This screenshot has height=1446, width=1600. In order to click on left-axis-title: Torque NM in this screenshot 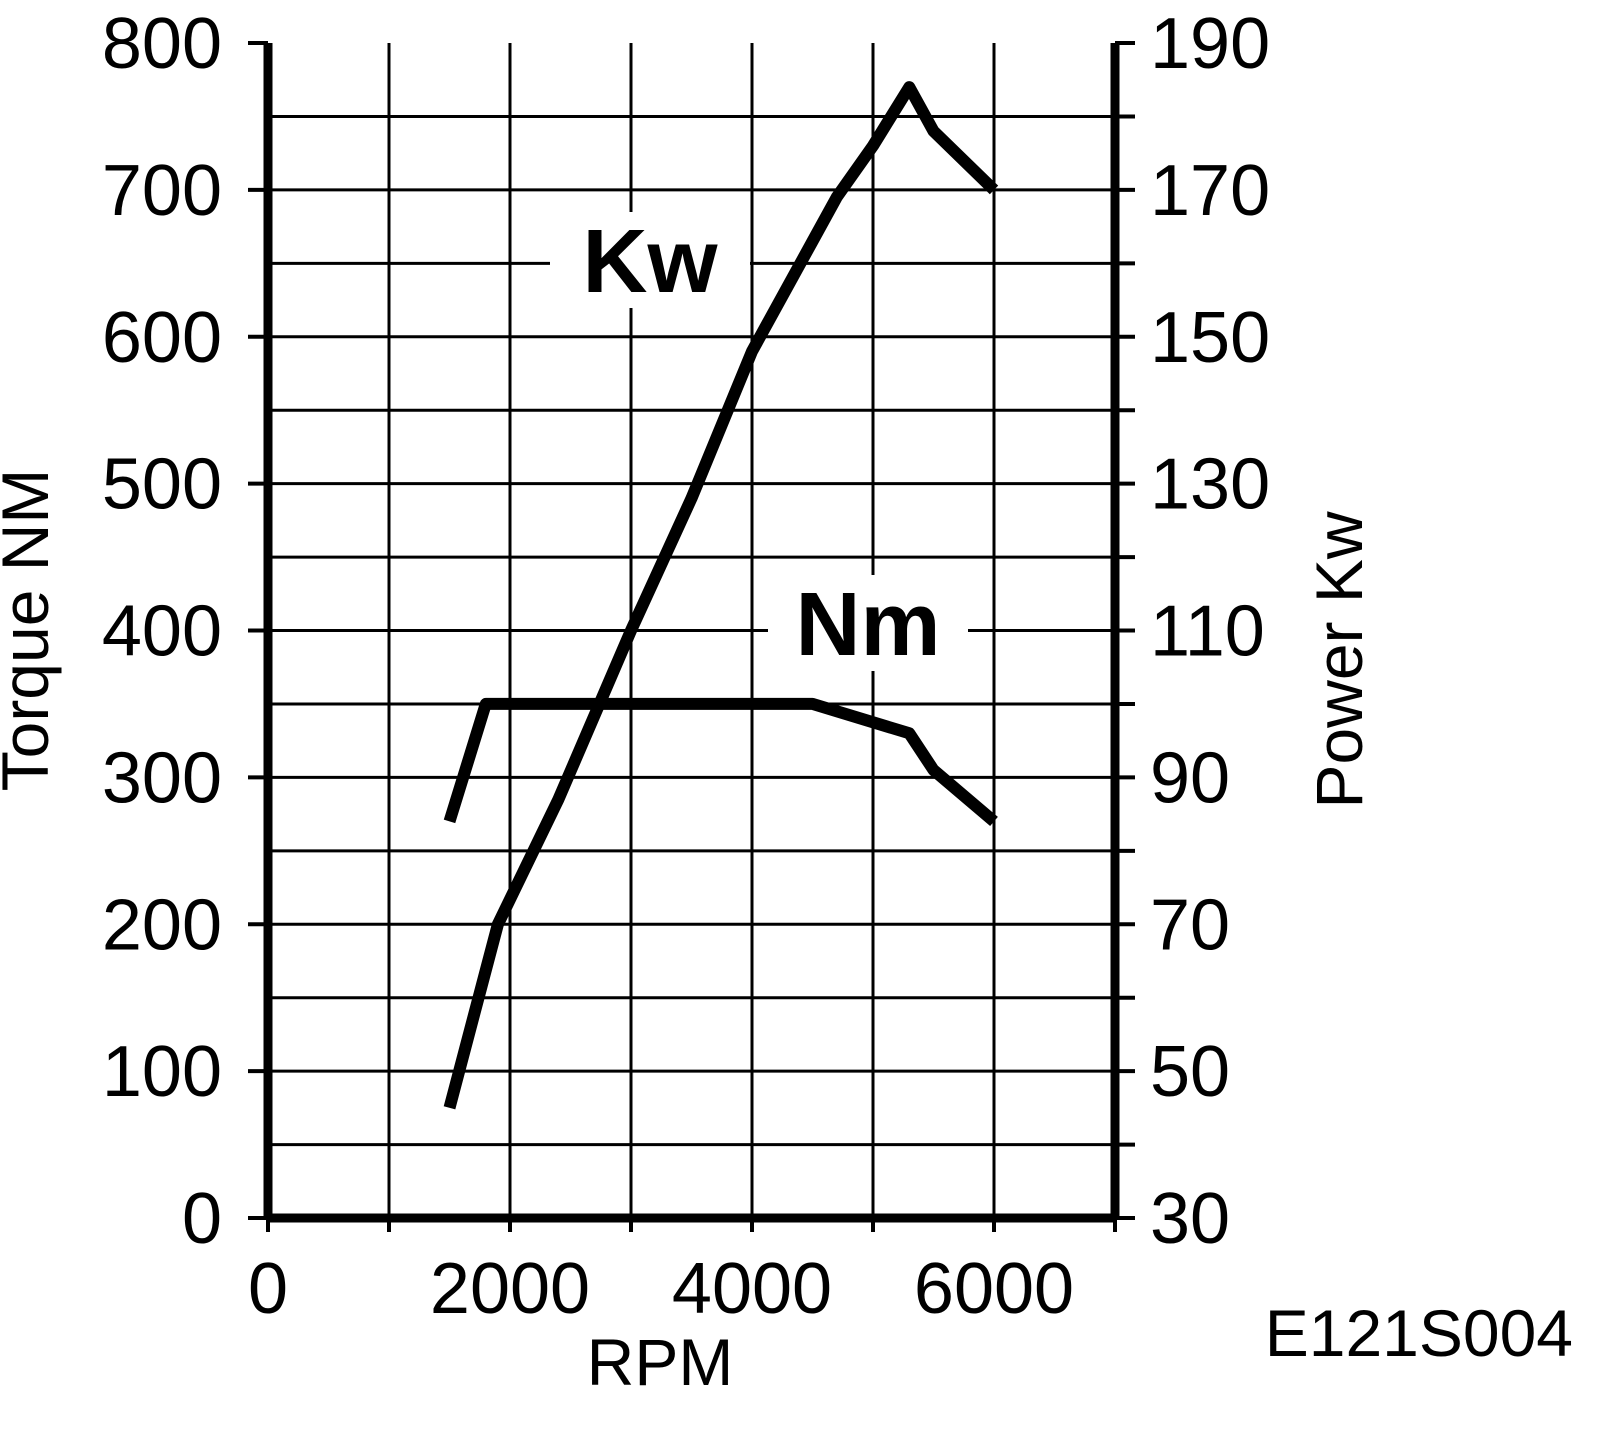, I will do `click(31, 630)`.